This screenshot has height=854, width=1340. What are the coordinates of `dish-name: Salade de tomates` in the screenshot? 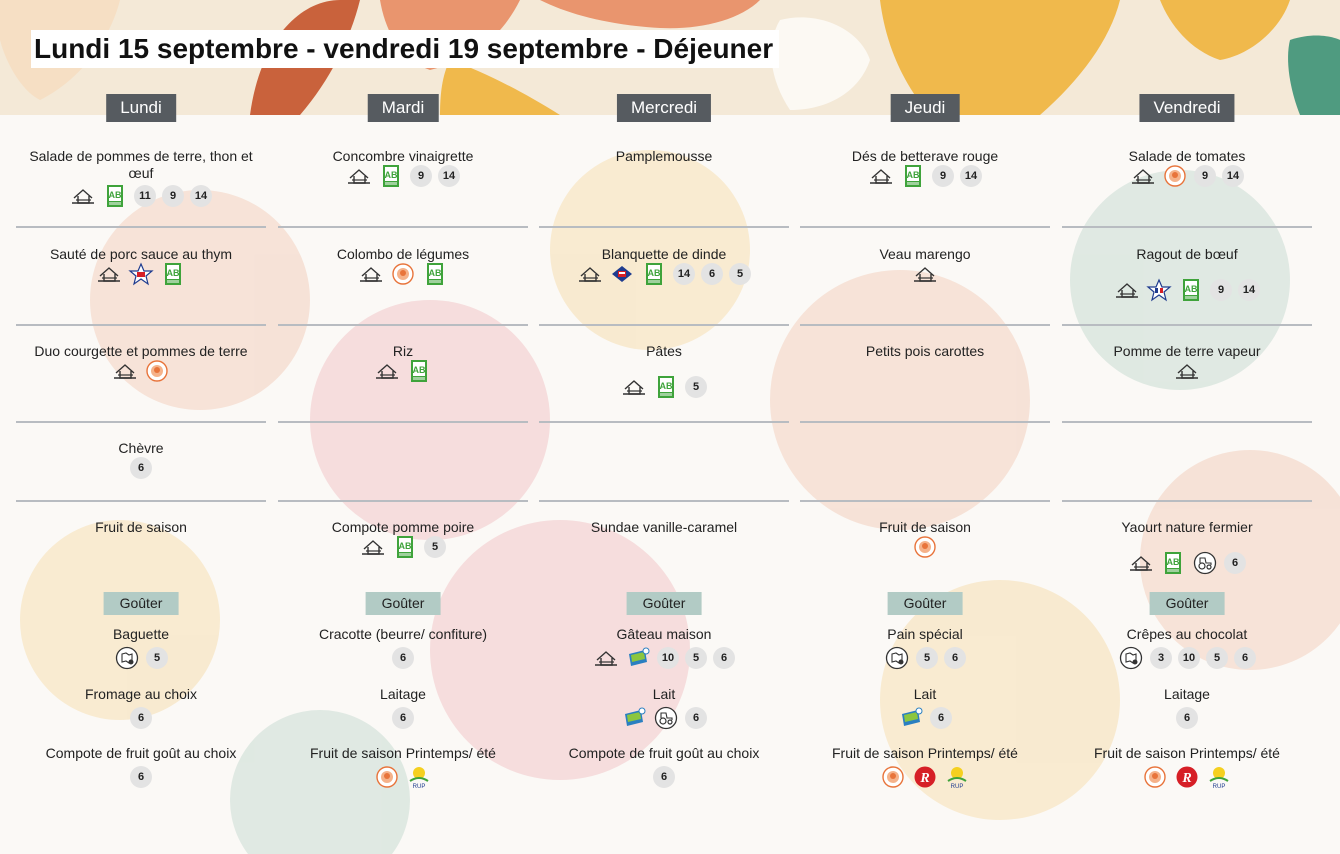 It's located at (1187, 156).